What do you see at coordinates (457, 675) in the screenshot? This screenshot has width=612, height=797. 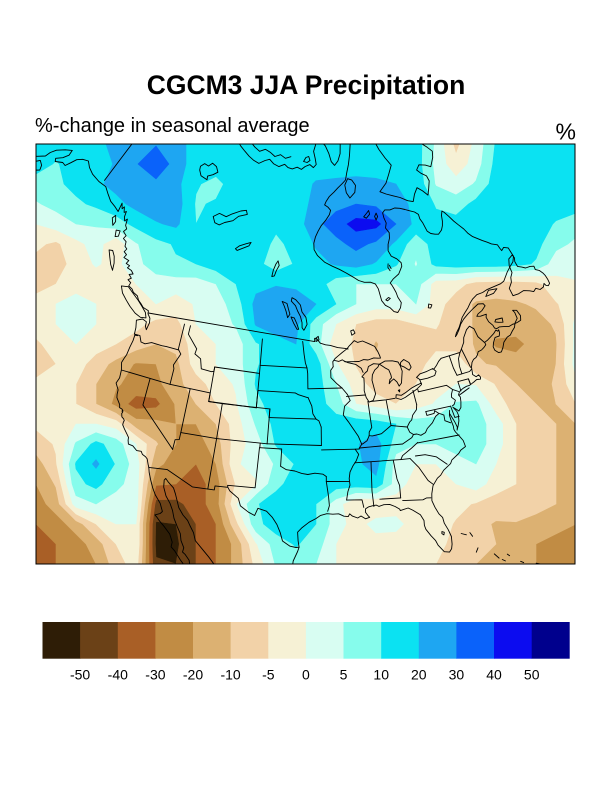 I see `svg-text: 30` at bounding box center [457, 675].